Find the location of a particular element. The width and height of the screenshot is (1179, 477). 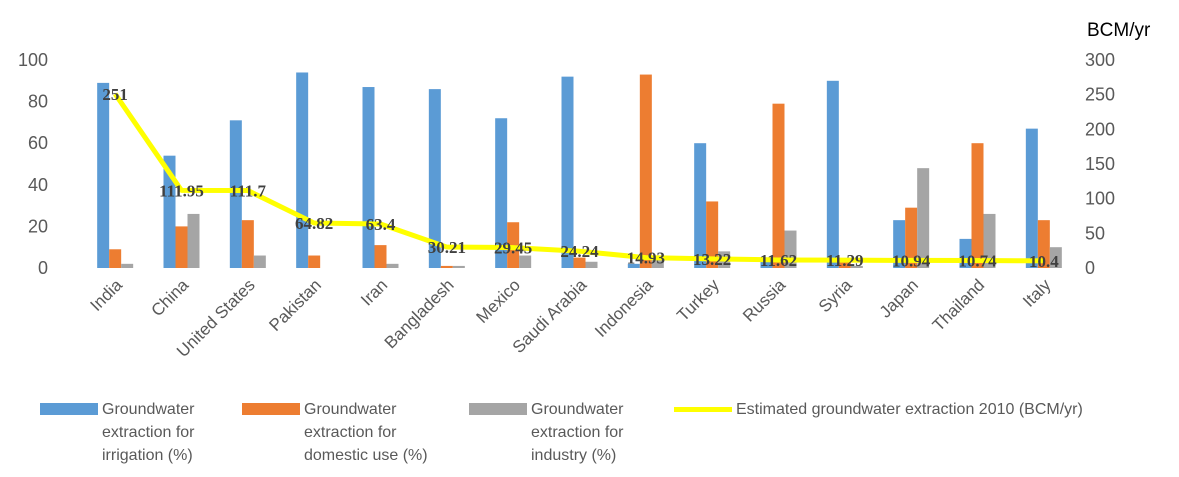

data-label: 24.24 is located at coordinates (579, 251).